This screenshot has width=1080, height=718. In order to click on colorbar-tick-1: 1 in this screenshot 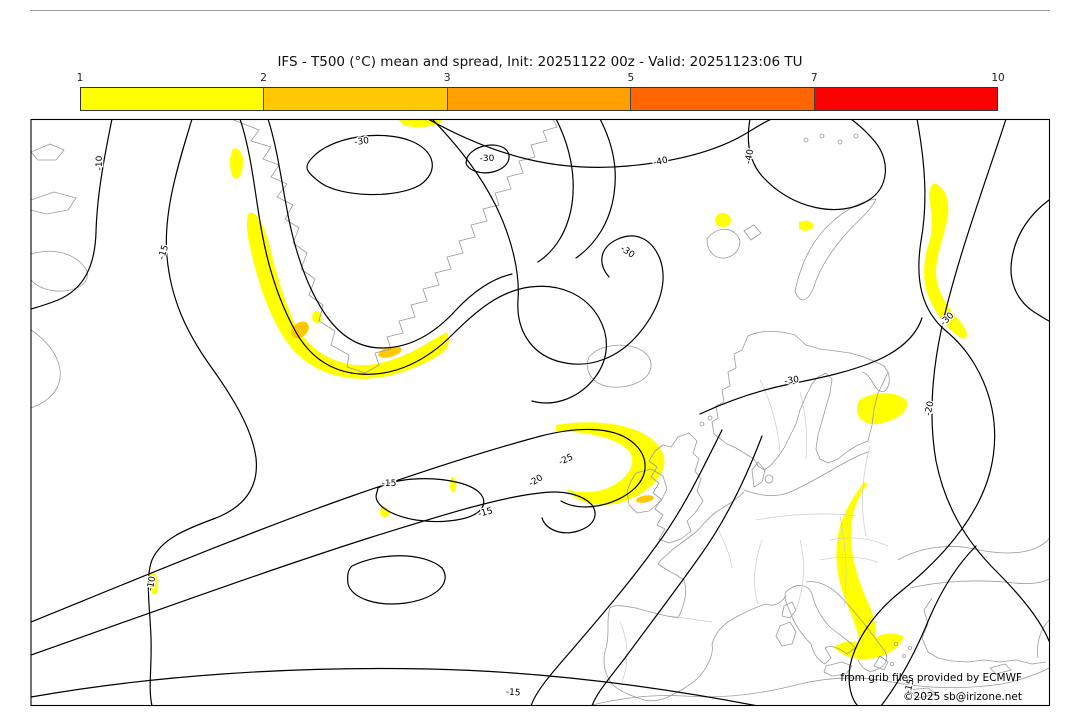, I will do `click(80, 78)`.